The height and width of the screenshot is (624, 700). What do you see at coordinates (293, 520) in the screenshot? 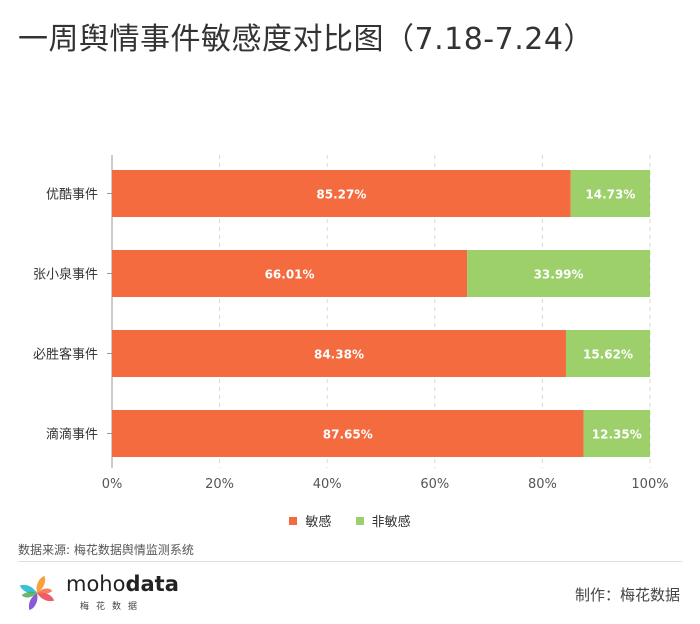
I see `legend-swatch-sensitive` at bounding box center [293, 520].